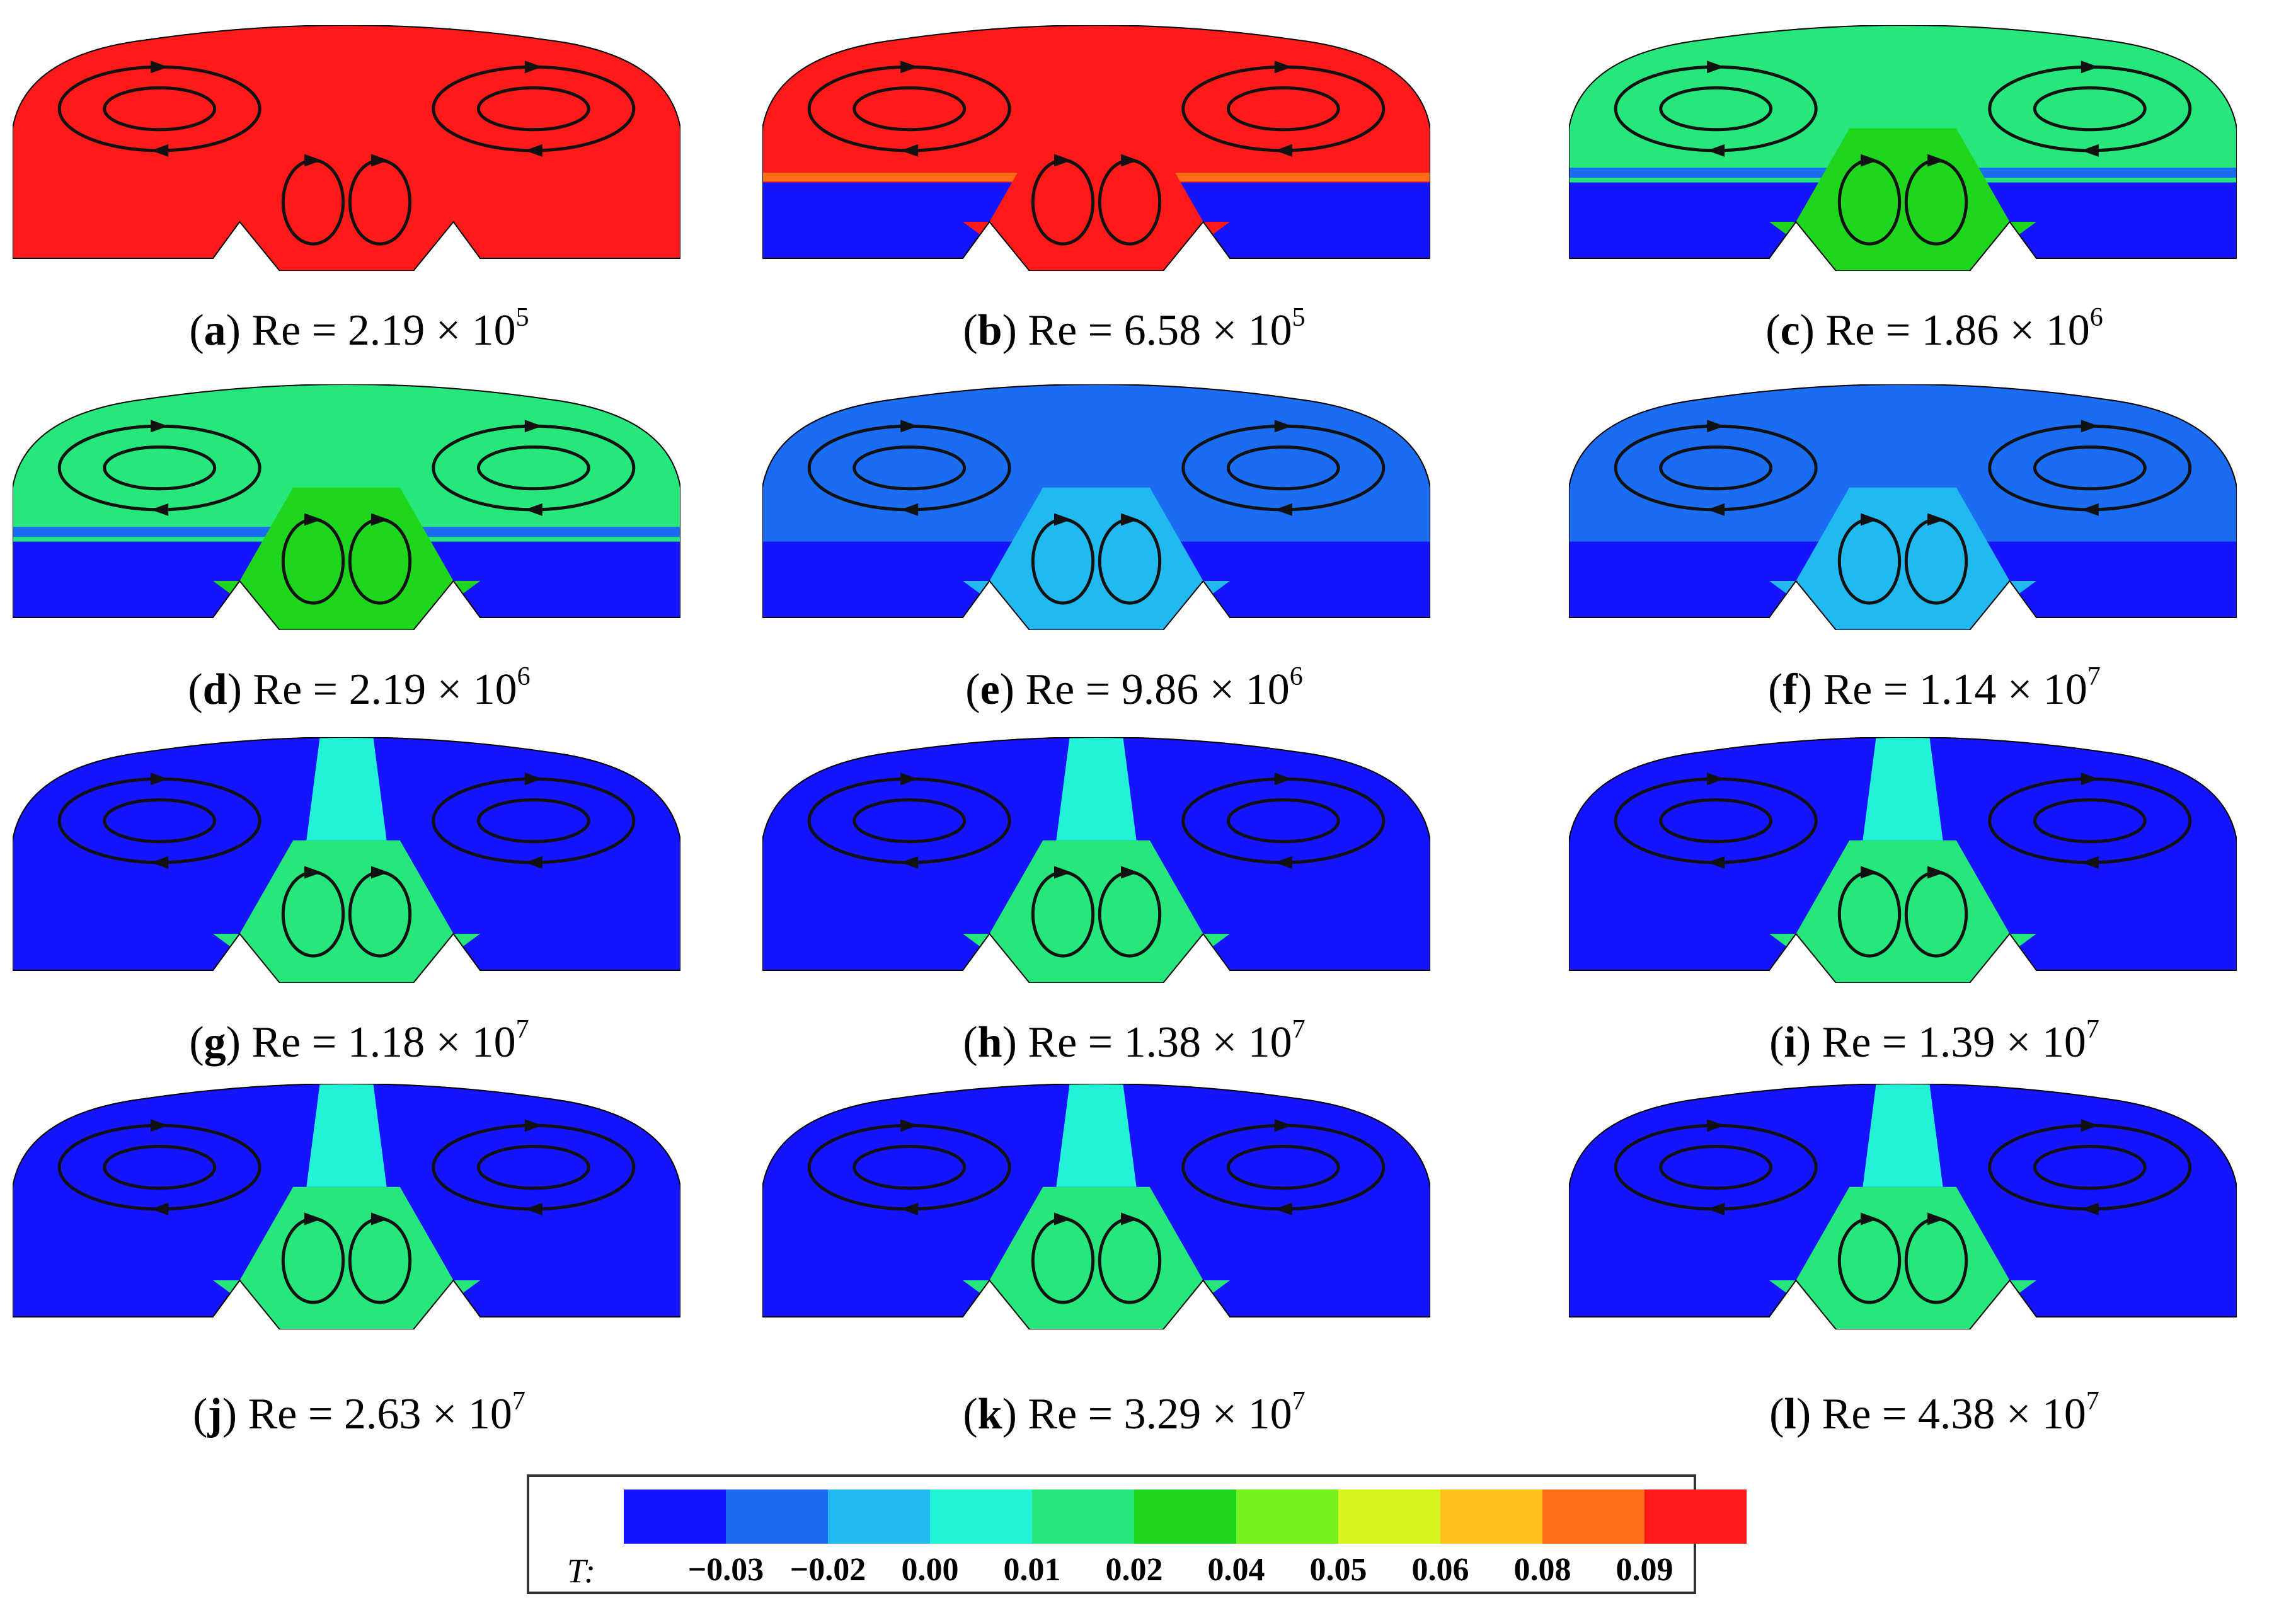 This screenshot has width=2296, height=1613. What do you see at coordinates (1903, 1207) in the screenshot?
I see `contour-panel-l` at bounding box center [1903, 1207].